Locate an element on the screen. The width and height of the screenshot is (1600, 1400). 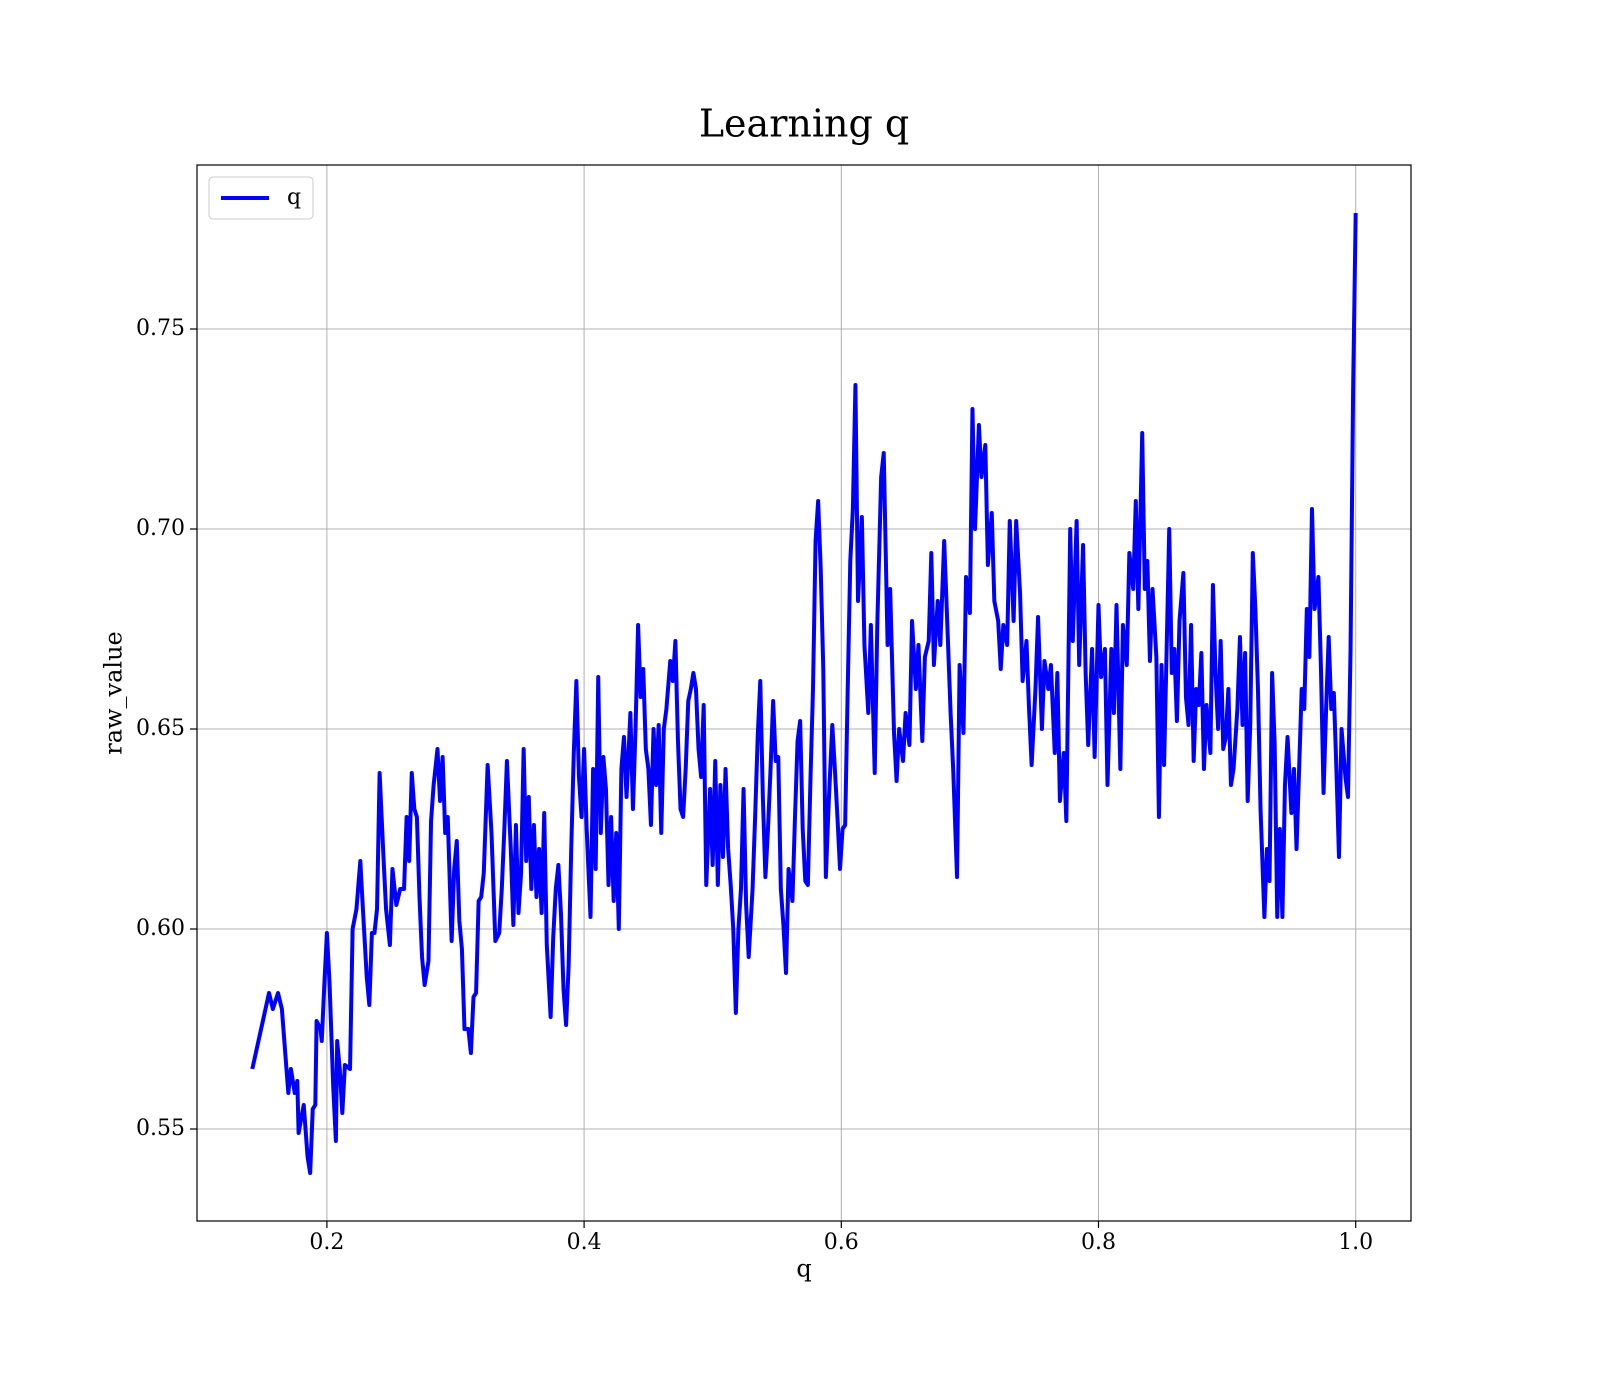
legend-label: q is located at coordinates (294, 197).